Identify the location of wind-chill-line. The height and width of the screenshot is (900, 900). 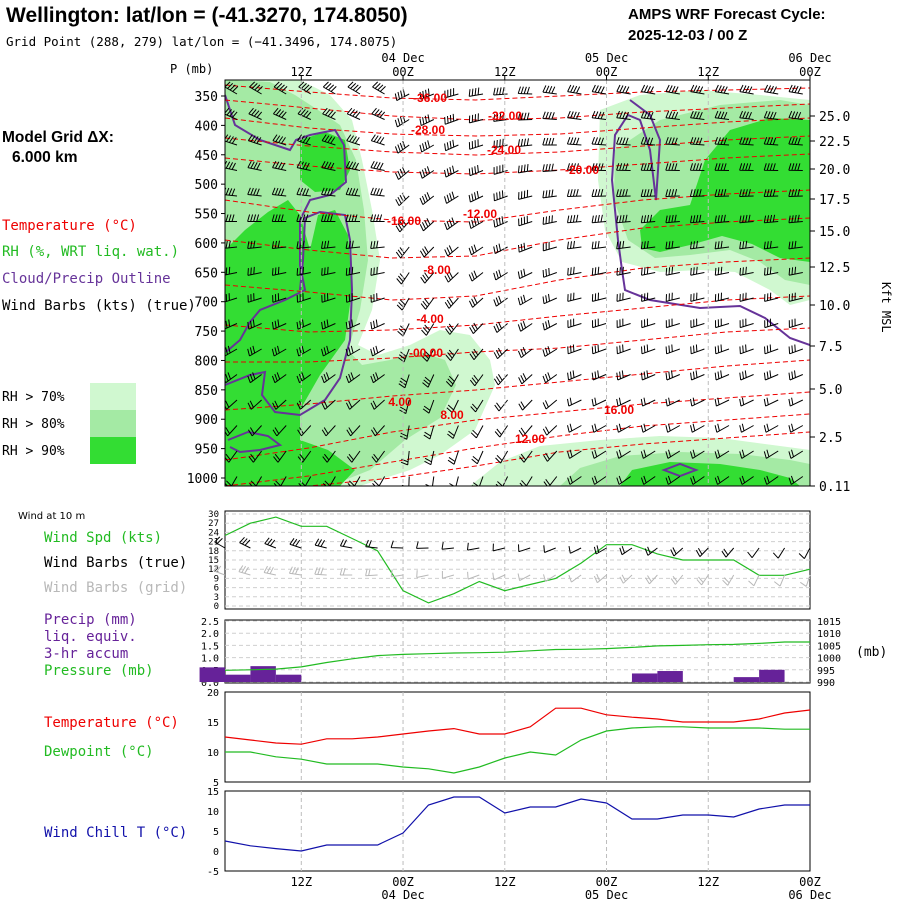
(517, 824).